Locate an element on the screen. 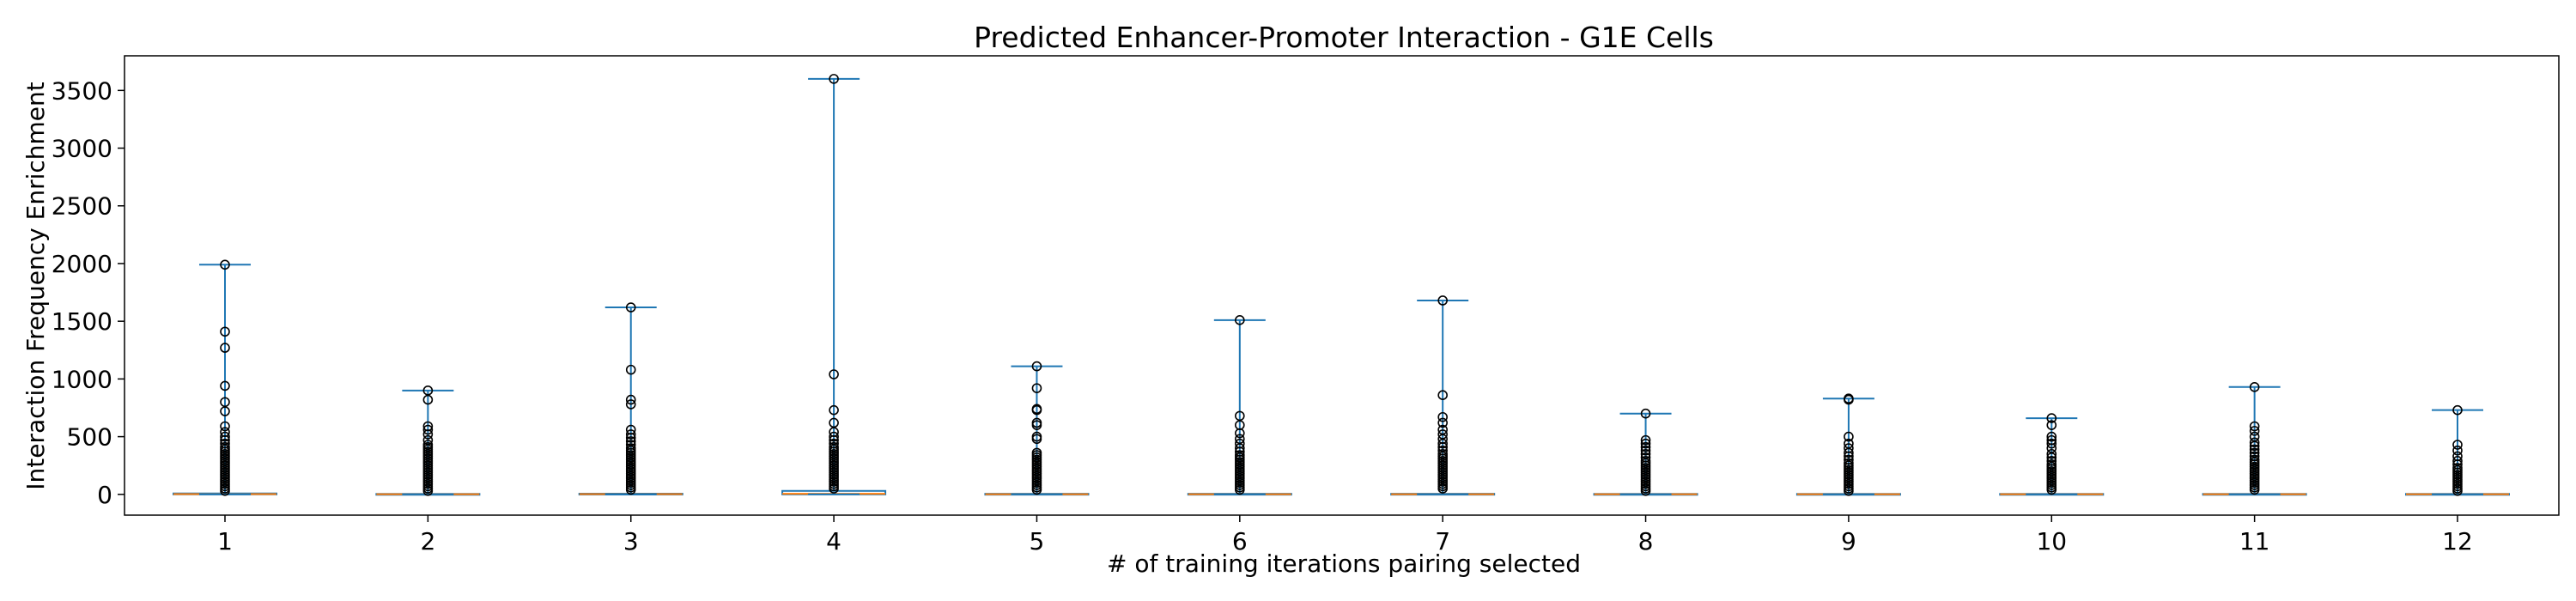  x-tick-label: 3 is located at coordinates (631, 541).